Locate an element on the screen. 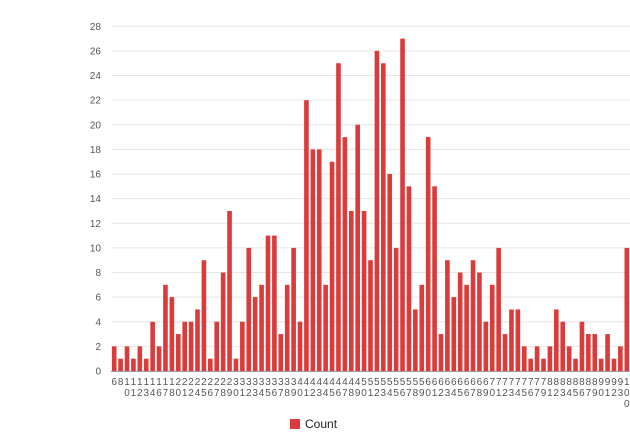 The image size is (630, 440). y-tick-label: 20 is located at coordinates (96, 125).